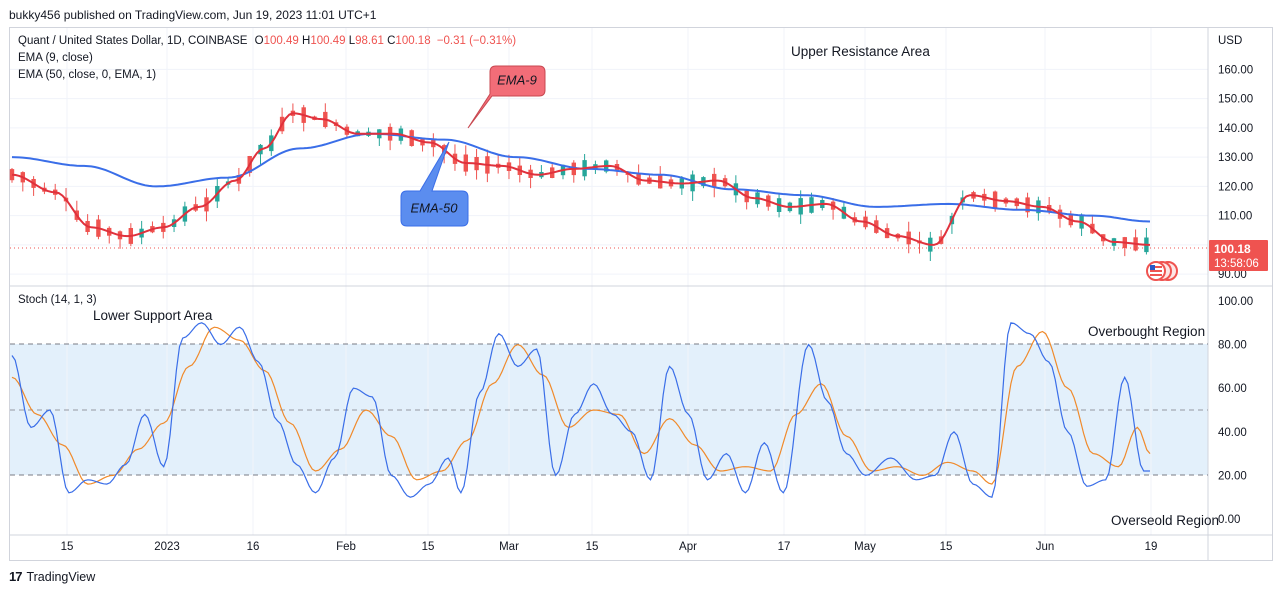 This screenshot has height=595, width=1281. Describe the element at coordinates (324, 41) in the screenshot. I see `ohlc-high: H100.49` at that location.